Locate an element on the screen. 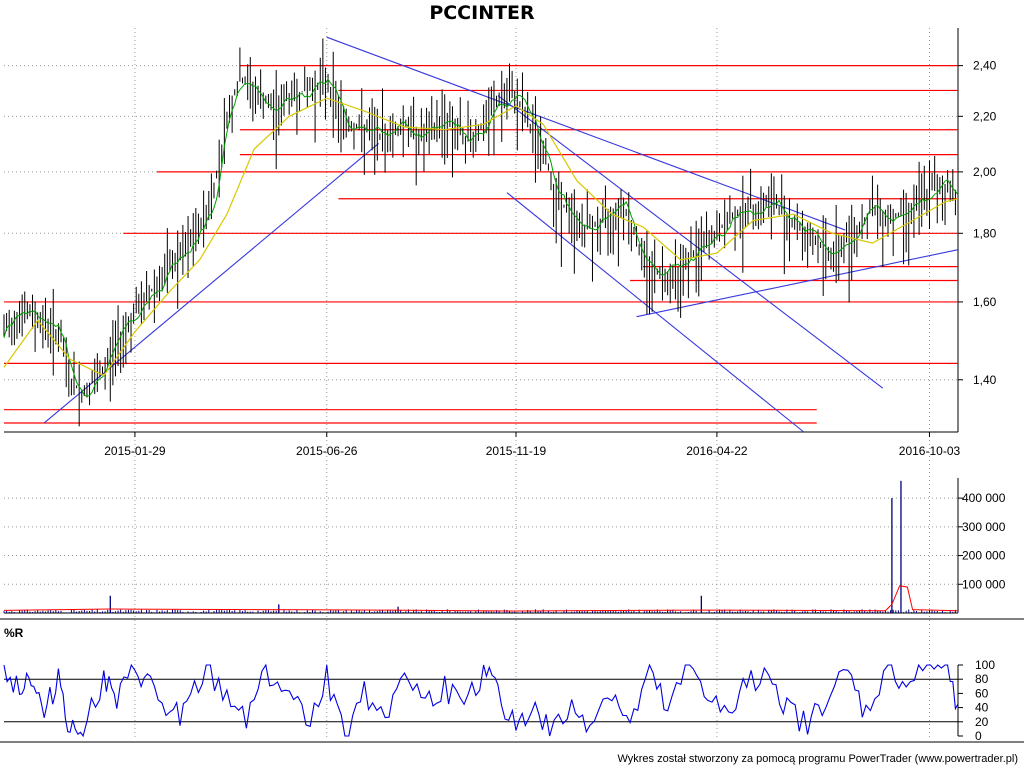  y-tick-label: 1,80 is located at coordinates (985, 233).